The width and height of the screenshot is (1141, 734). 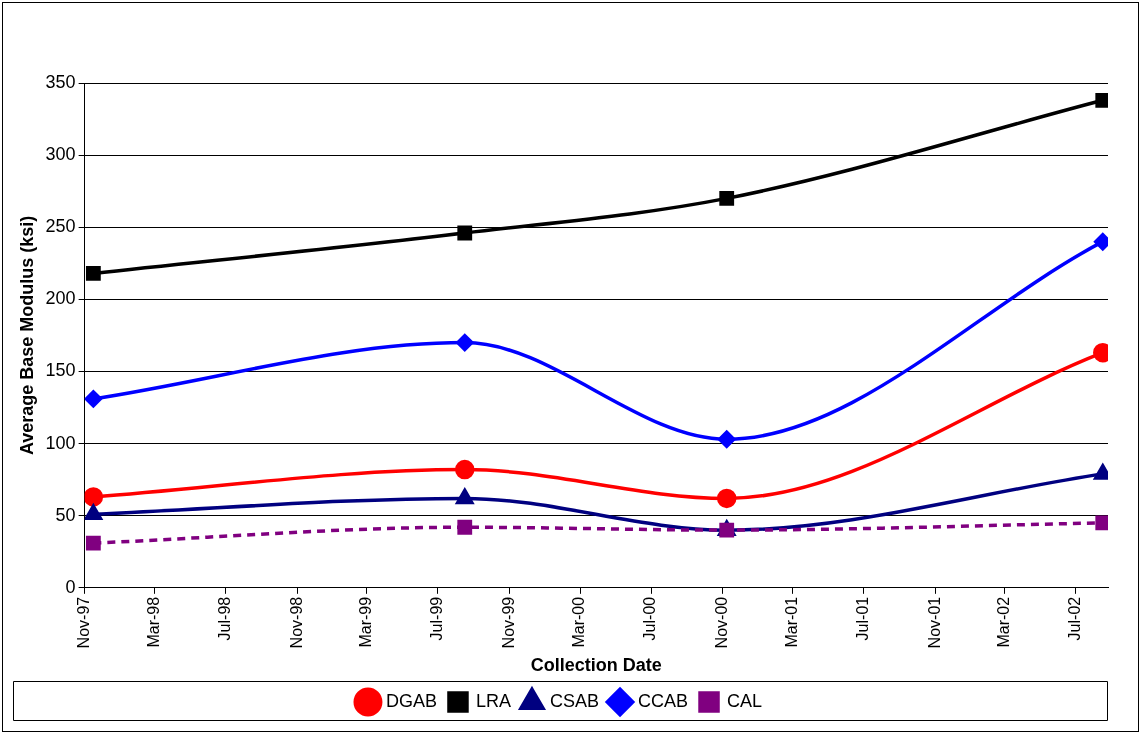 What do you see at coordinates (574, 700) in the screenshot?
I see `legend-label: CSAB` at bounding box center [574, 700].